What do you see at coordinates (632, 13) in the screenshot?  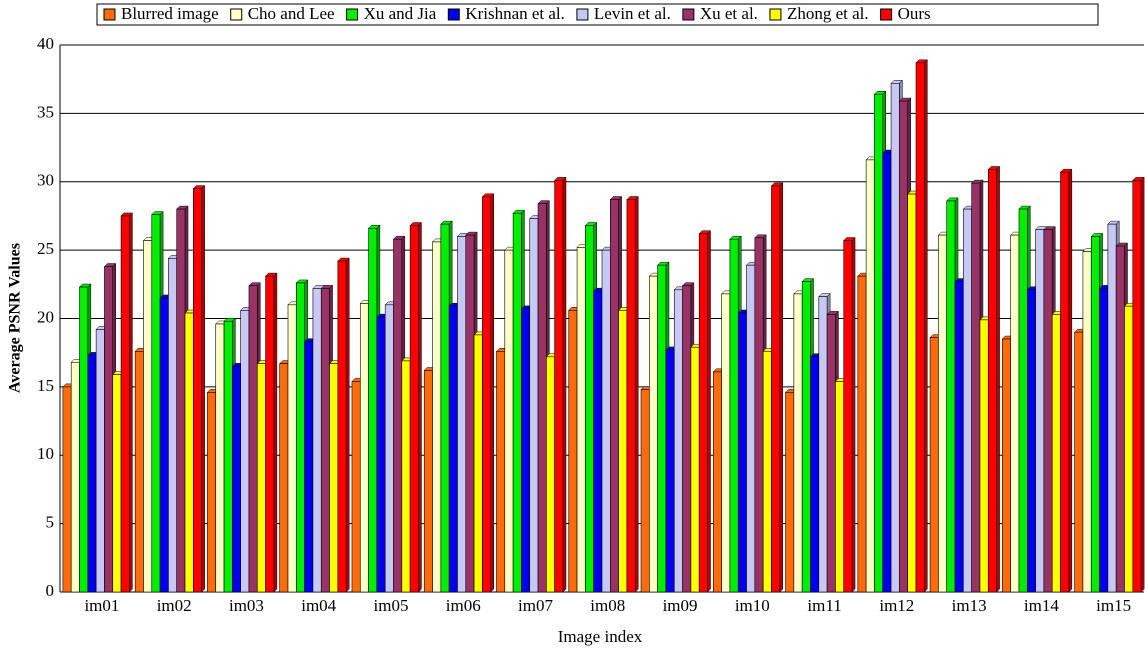 I see `legend-label: Levin et al.` at bounding box center [632, 13].